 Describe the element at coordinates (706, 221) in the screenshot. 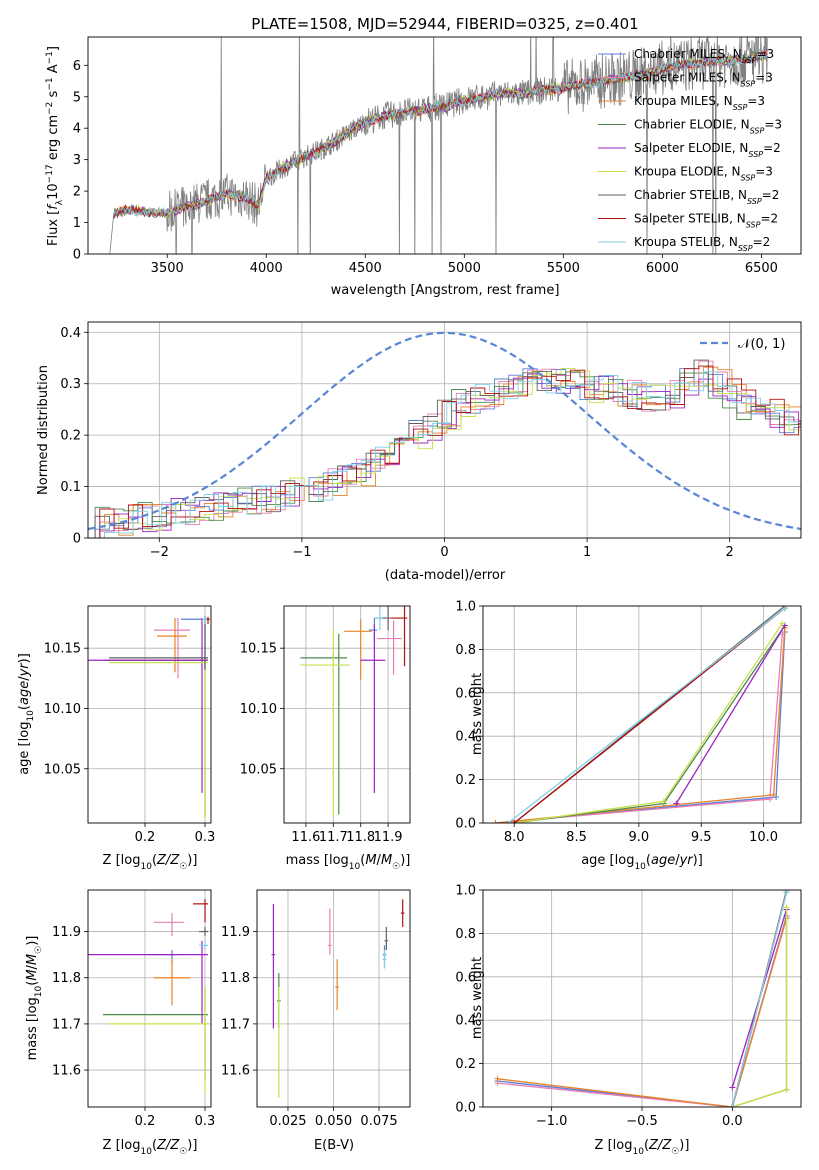

I see `legend-entry: Salpeter STELIB, NSSP=2` at that location.